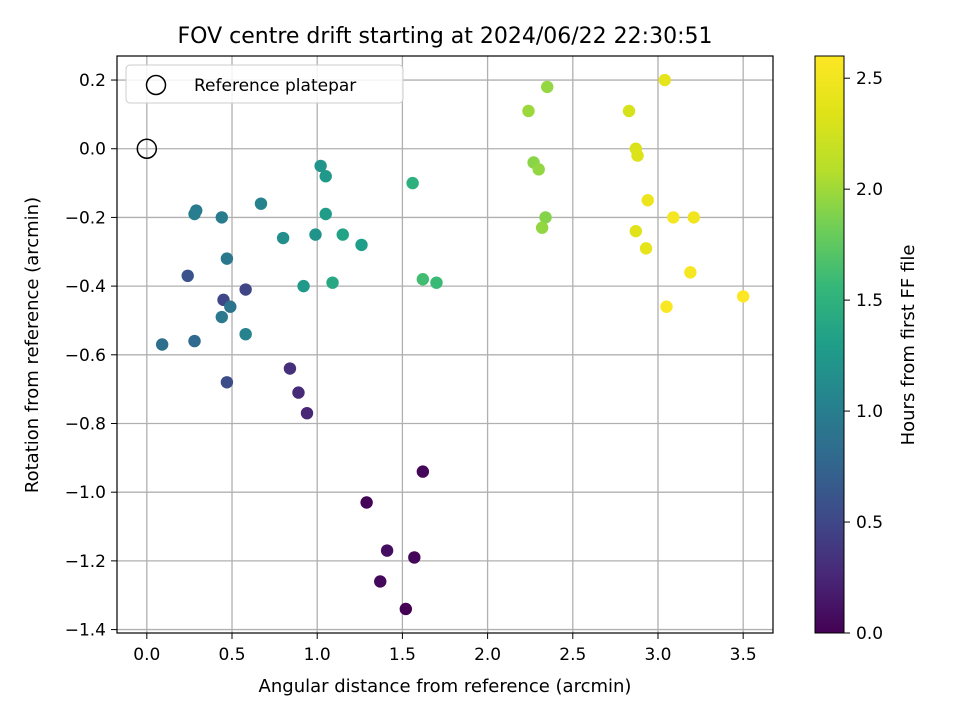 This screenshot has height=720, width=960. Describe the element at coordinates (317, 655) in the screenshot. I see `x-tick-label: 1.0` at that location.